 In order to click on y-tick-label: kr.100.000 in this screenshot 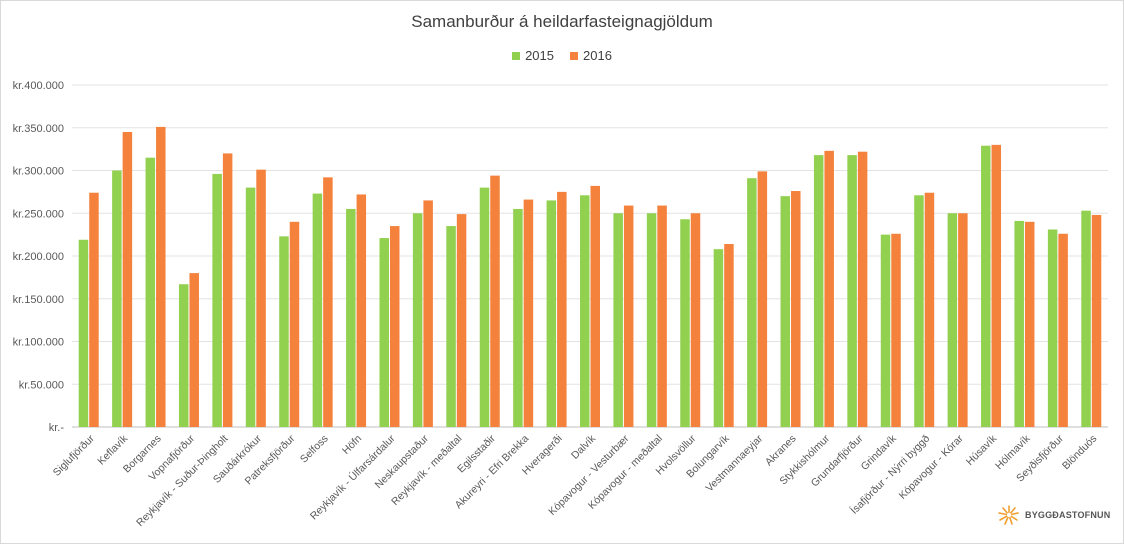, I will do `click(38, 343)`.